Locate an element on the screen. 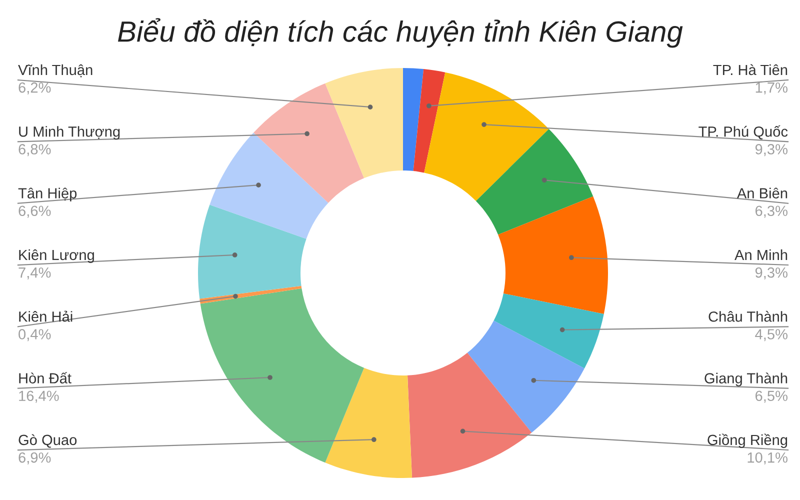 This screenshot has height=500, width=800. data-label: 6,2% is located at coordinates (34, 88).